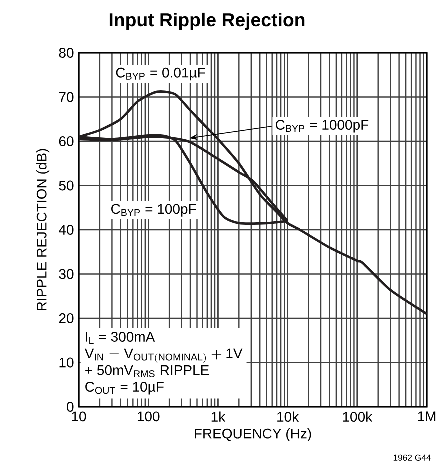 This screenshot has height=471, width=439. Describe the element at coordinates (79, 417) in the screenshot. I see `x-tick-label: 10` at that location.